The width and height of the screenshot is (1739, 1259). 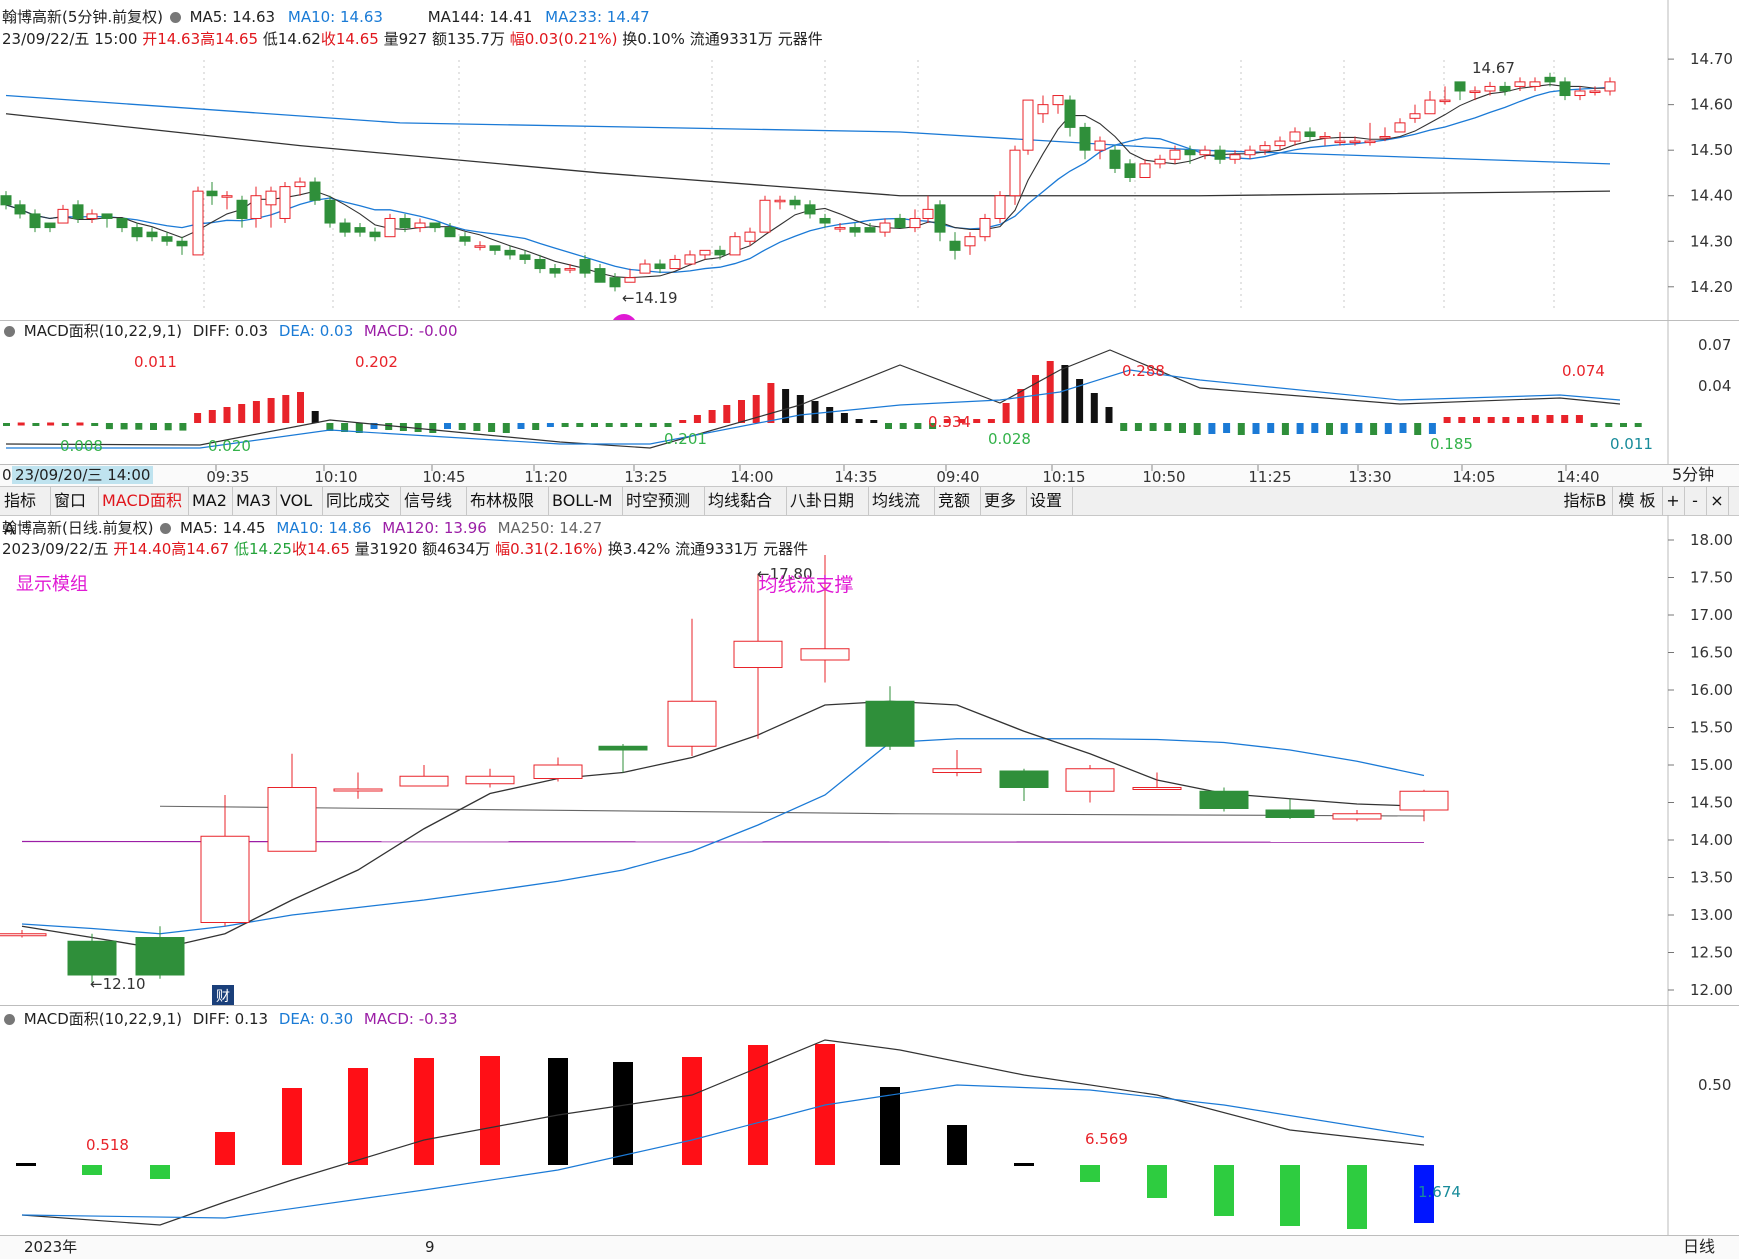 What do you see at coordinates (52, 584) in the screenshot?
I see `module-label: 显示模组` at bounding box center [52, 584].